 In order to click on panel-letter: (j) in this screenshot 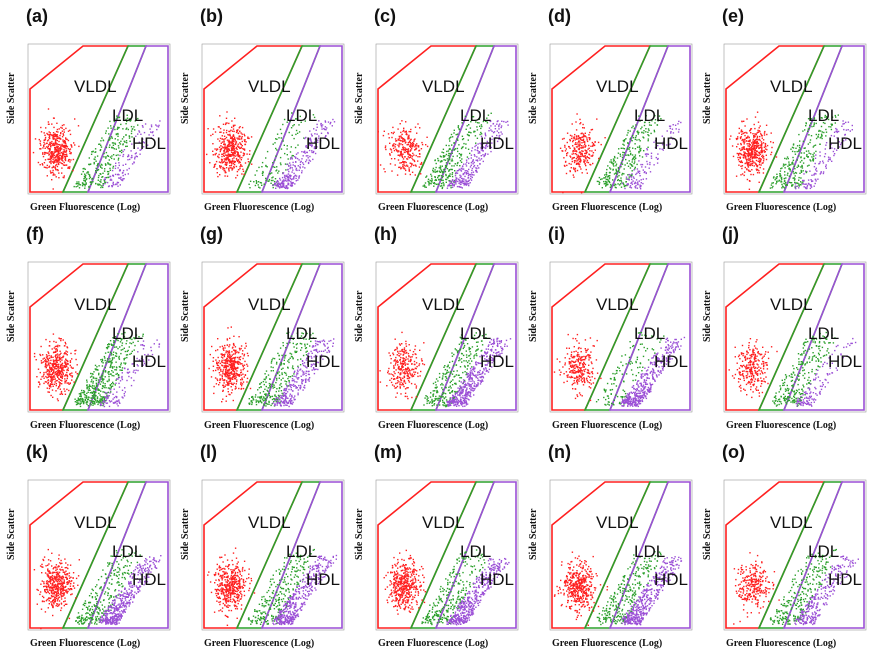, I will do `click(730, 234)`.